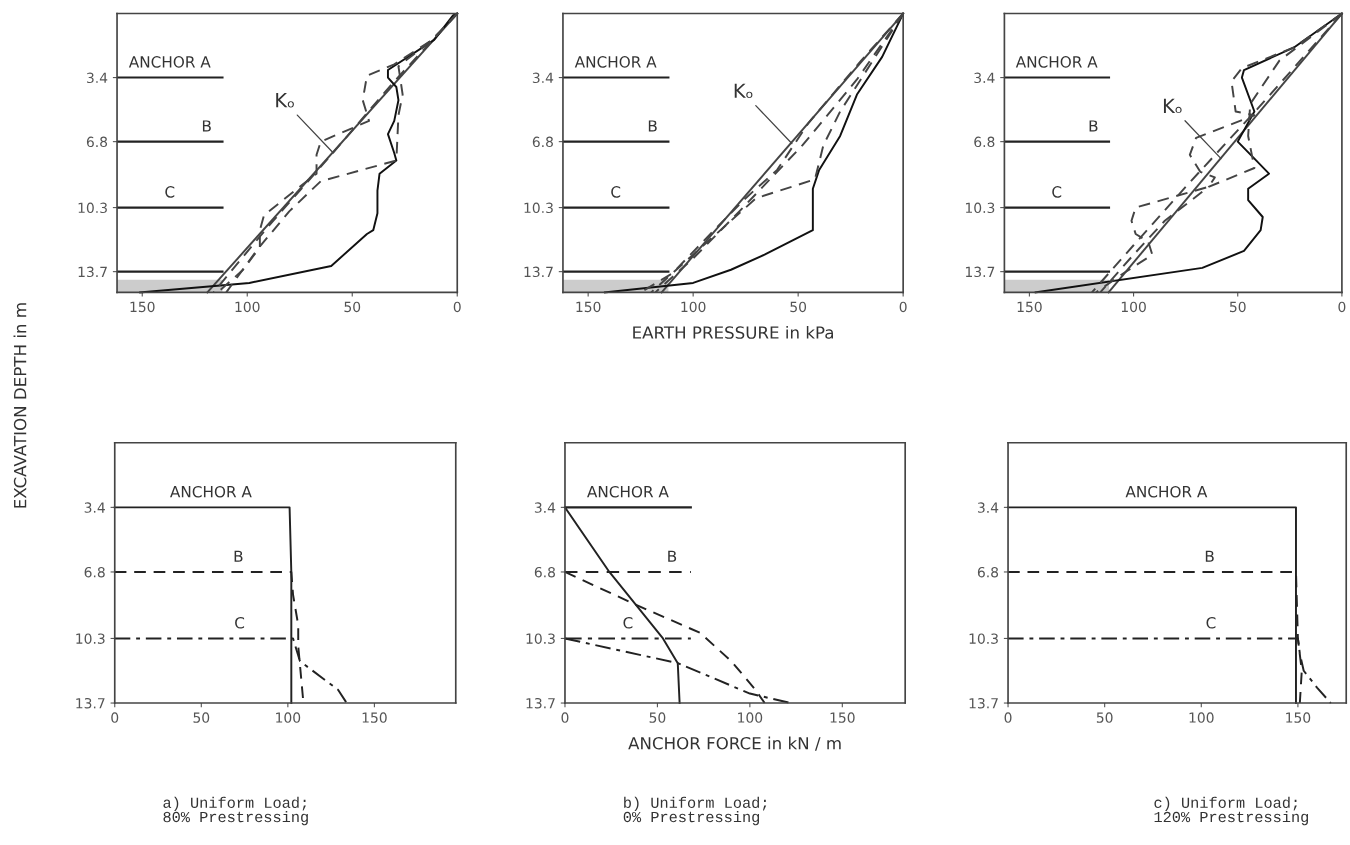 This screenshot has height=845, width=1350. What do you see at coordinates (20, 405) in the screenshot?
I see `y-axis-title: EXCAVATION DEPTH in m` at bounding box center [20, 405].